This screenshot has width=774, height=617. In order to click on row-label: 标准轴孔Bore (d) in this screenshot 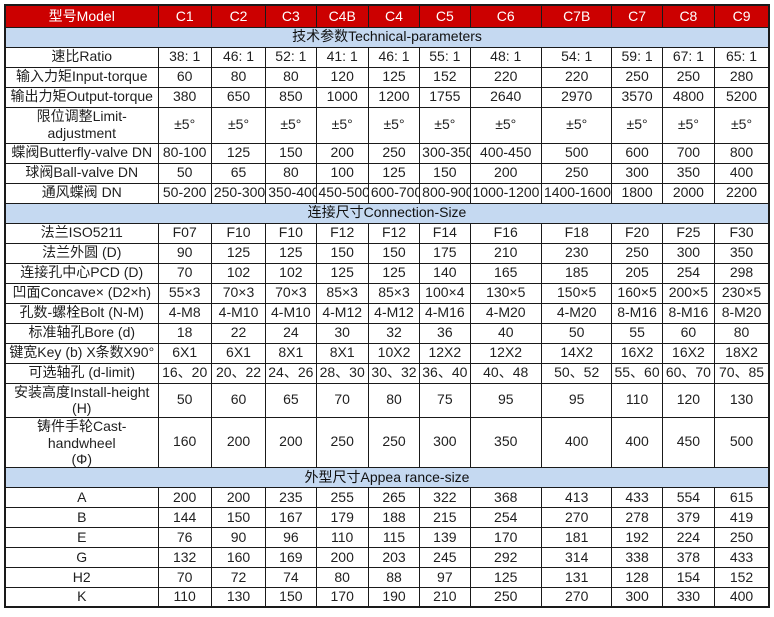, I will do `click(81, 333)`.